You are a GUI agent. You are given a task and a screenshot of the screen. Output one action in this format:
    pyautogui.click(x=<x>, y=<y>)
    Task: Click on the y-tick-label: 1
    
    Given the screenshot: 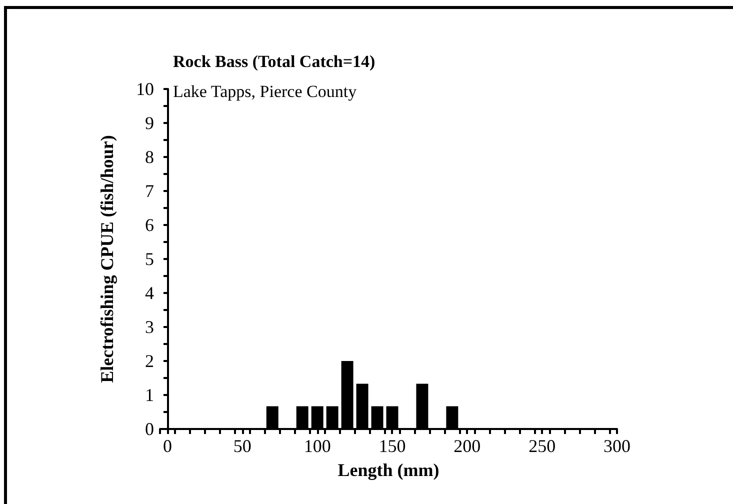 What is the action you would take?
    pyautogui.click(x=149, y=395)
    